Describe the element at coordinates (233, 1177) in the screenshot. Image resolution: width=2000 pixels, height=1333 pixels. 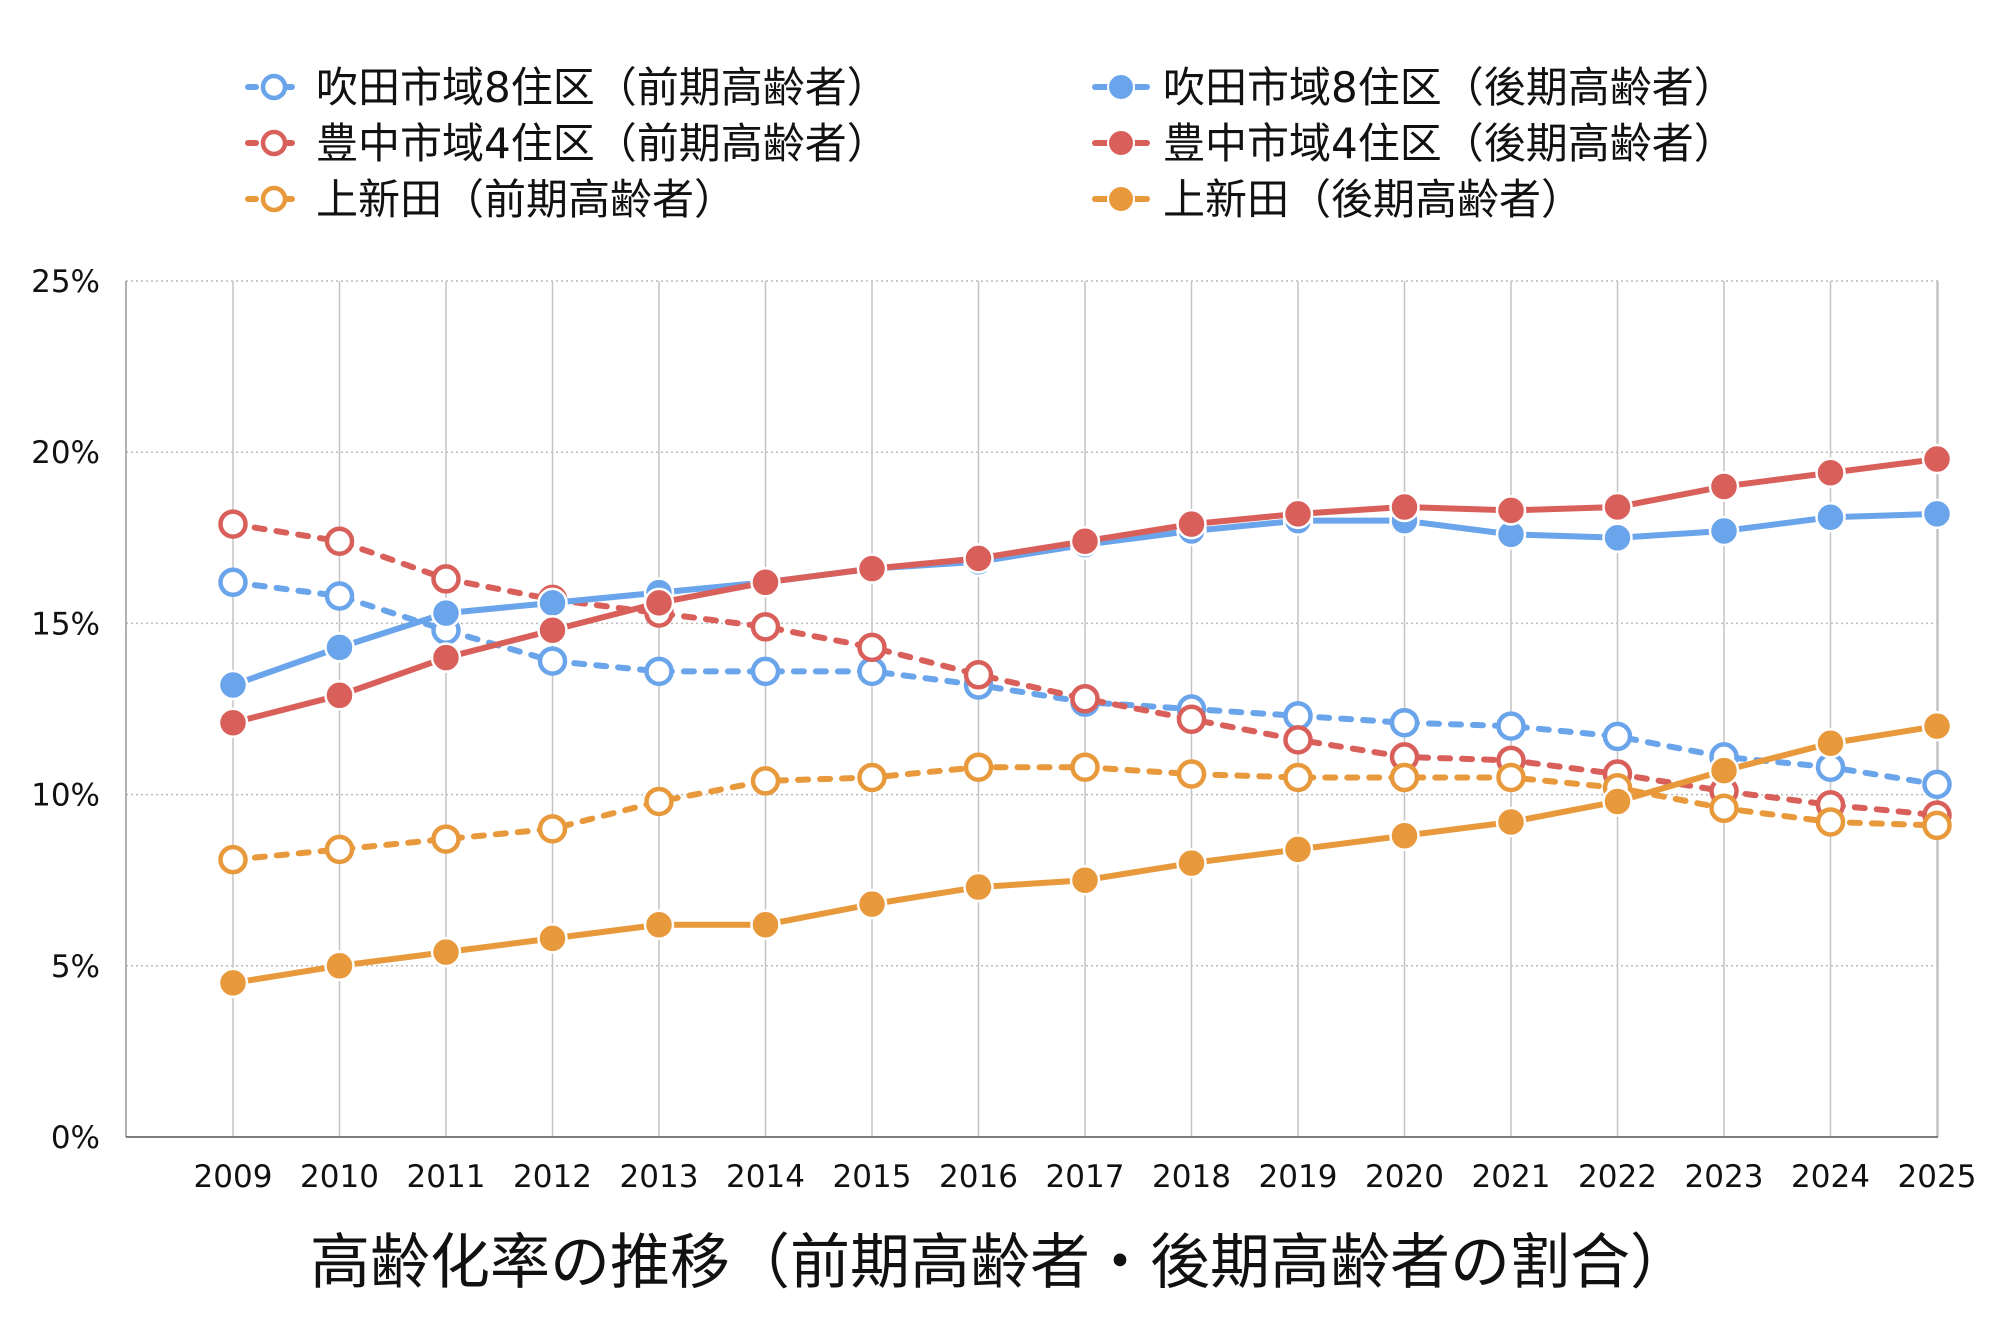
I see `x-tick-label: 2009` at that location.